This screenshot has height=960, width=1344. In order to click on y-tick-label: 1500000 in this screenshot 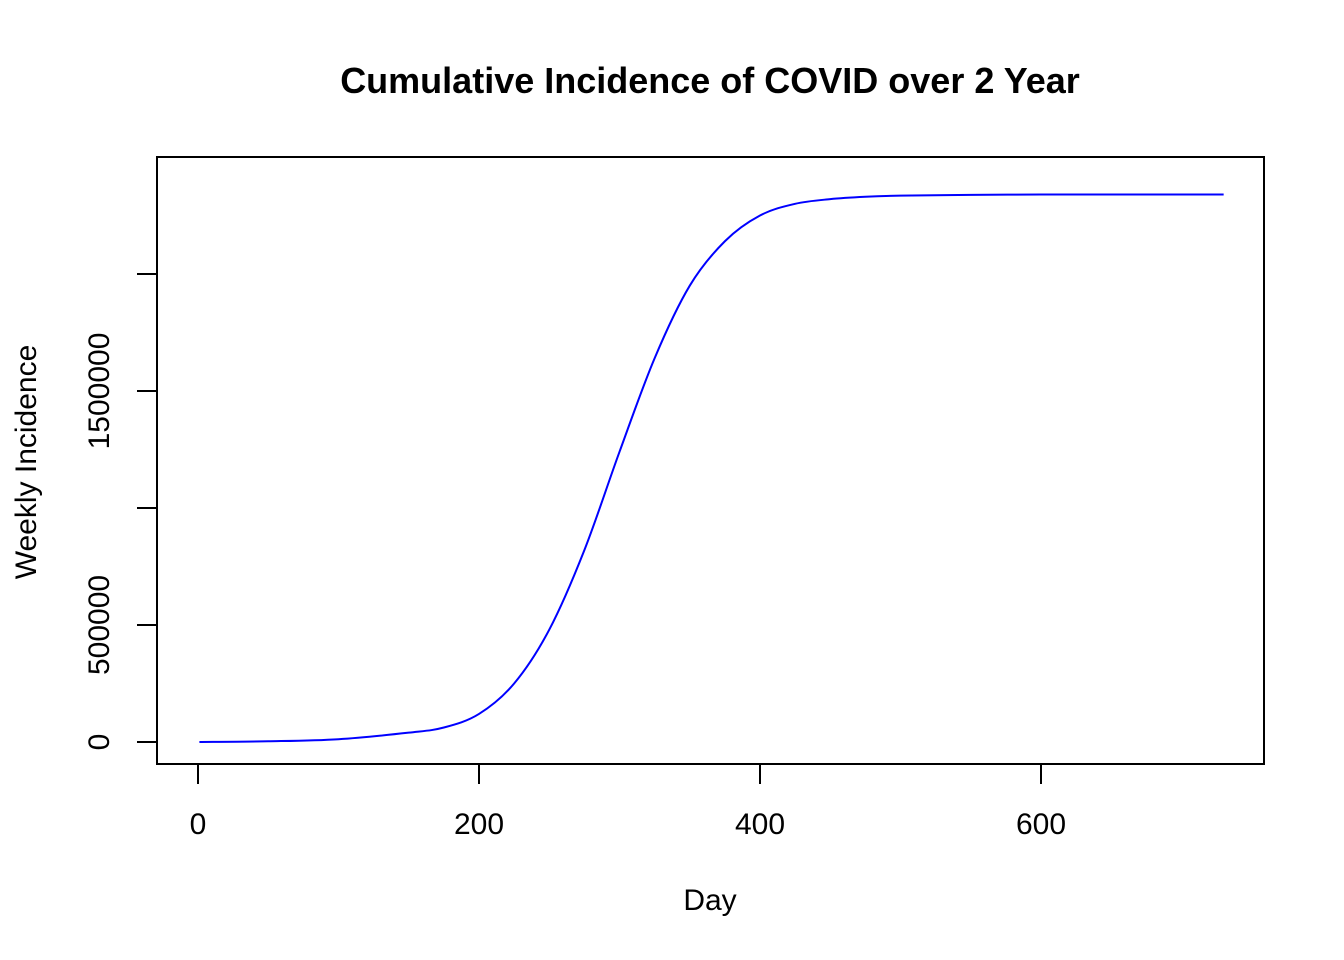, I will do `click(99, 391)`.